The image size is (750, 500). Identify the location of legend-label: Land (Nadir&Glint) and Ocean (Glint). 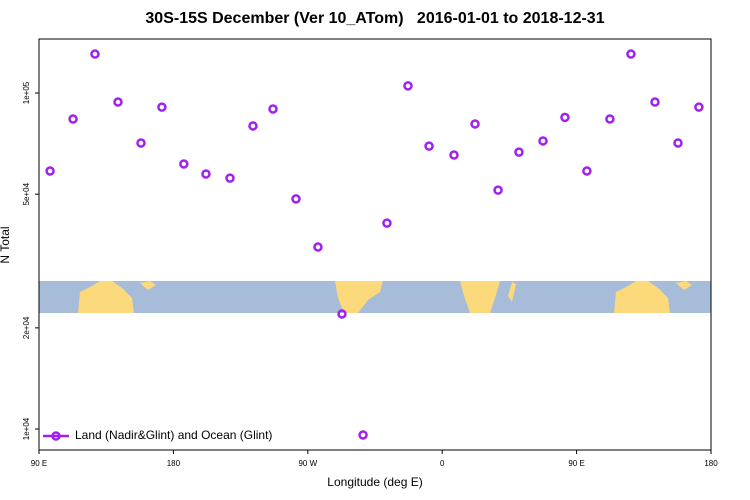
(173, 435).